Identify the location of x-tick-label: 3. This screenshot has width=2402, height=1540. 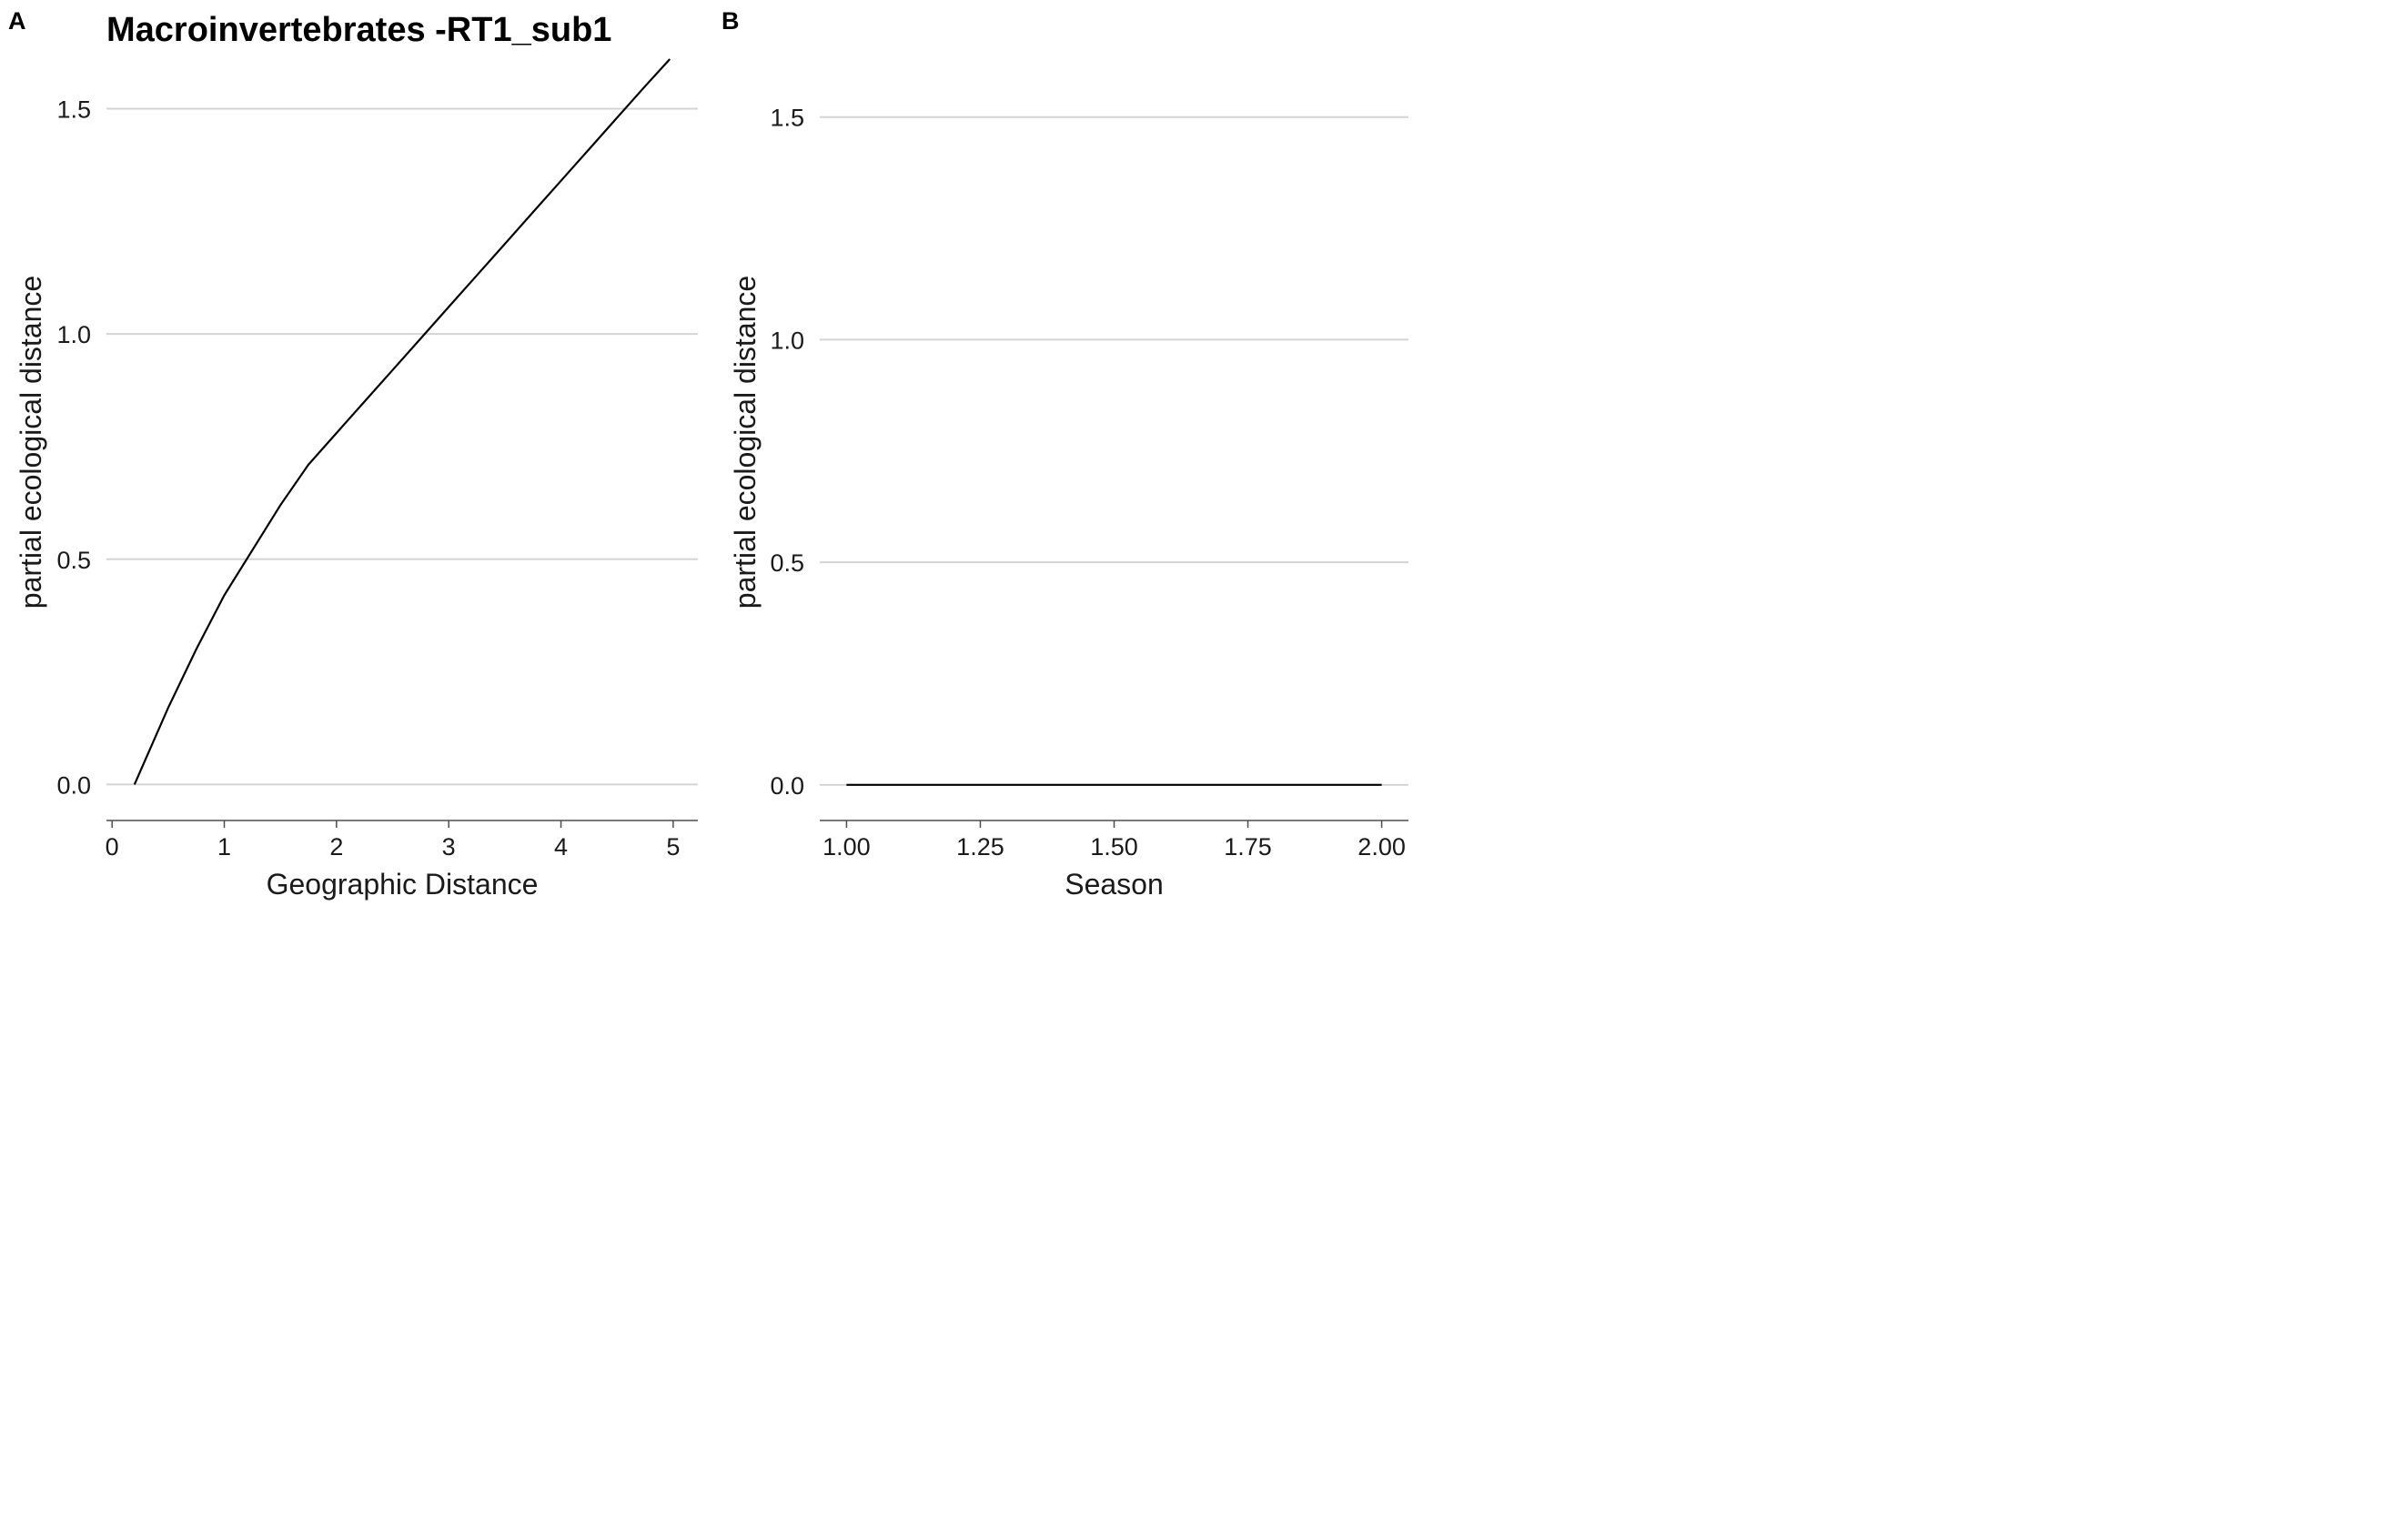
(449, 847).